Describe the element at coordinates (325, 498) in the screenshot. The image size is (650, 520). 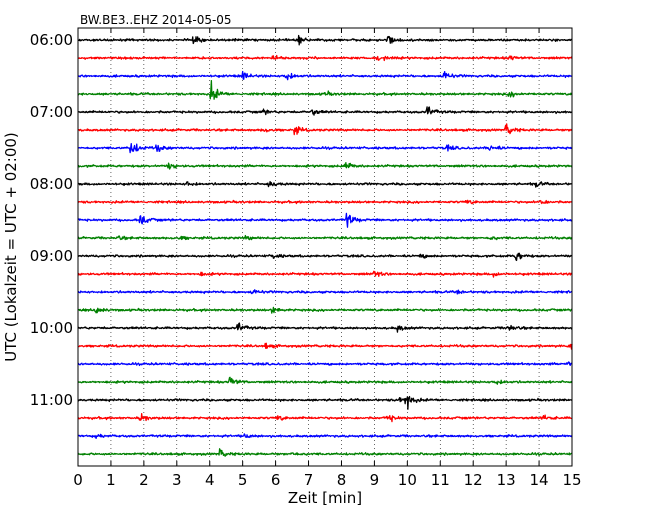
I see `x-axis-label: Zeit [min]` at that location.